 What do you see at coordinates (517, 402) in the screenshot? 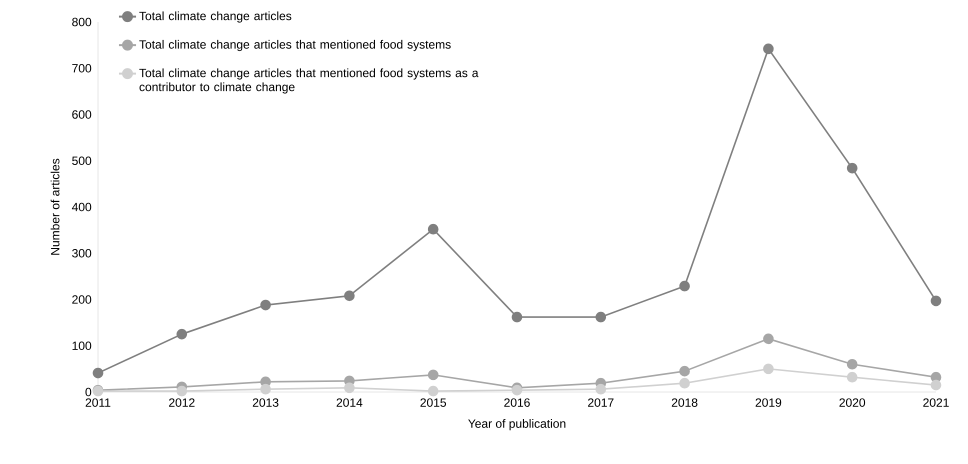
I see `x-tick-label: 2016` at bounding box center [517, 402].